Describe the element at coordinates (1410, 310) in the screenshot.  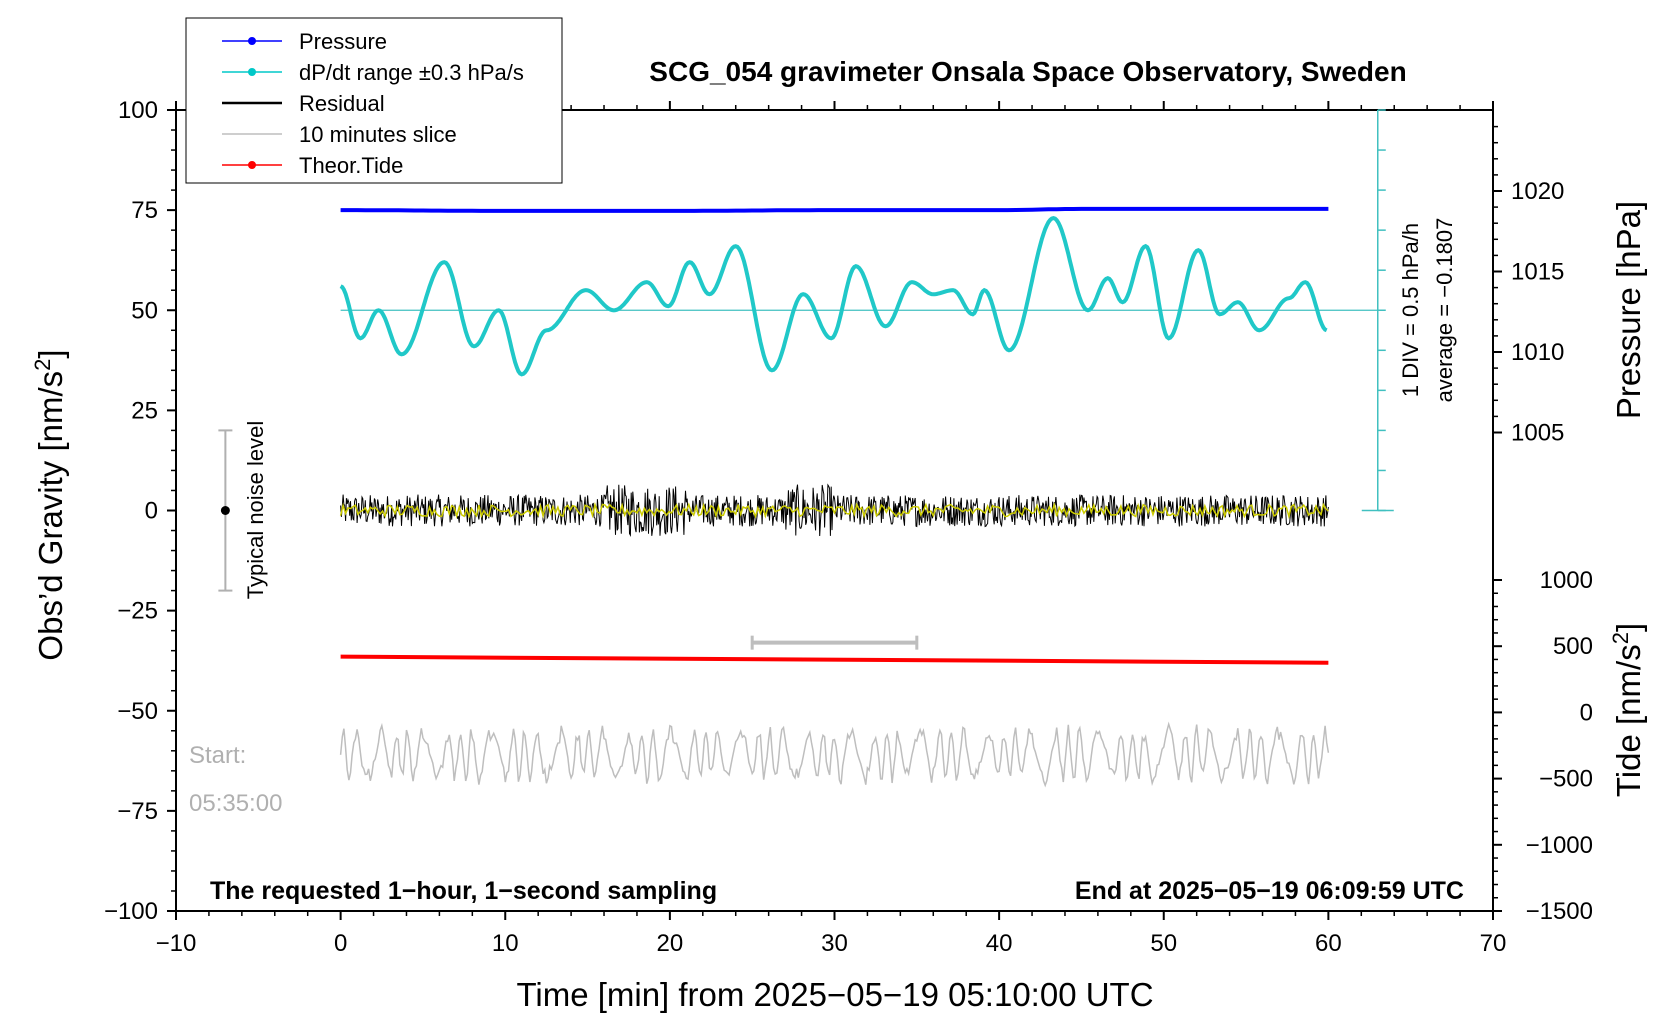
I see `dpdt-scale-label-1: 1 DIV = 0.5 hPa/h` at that location.